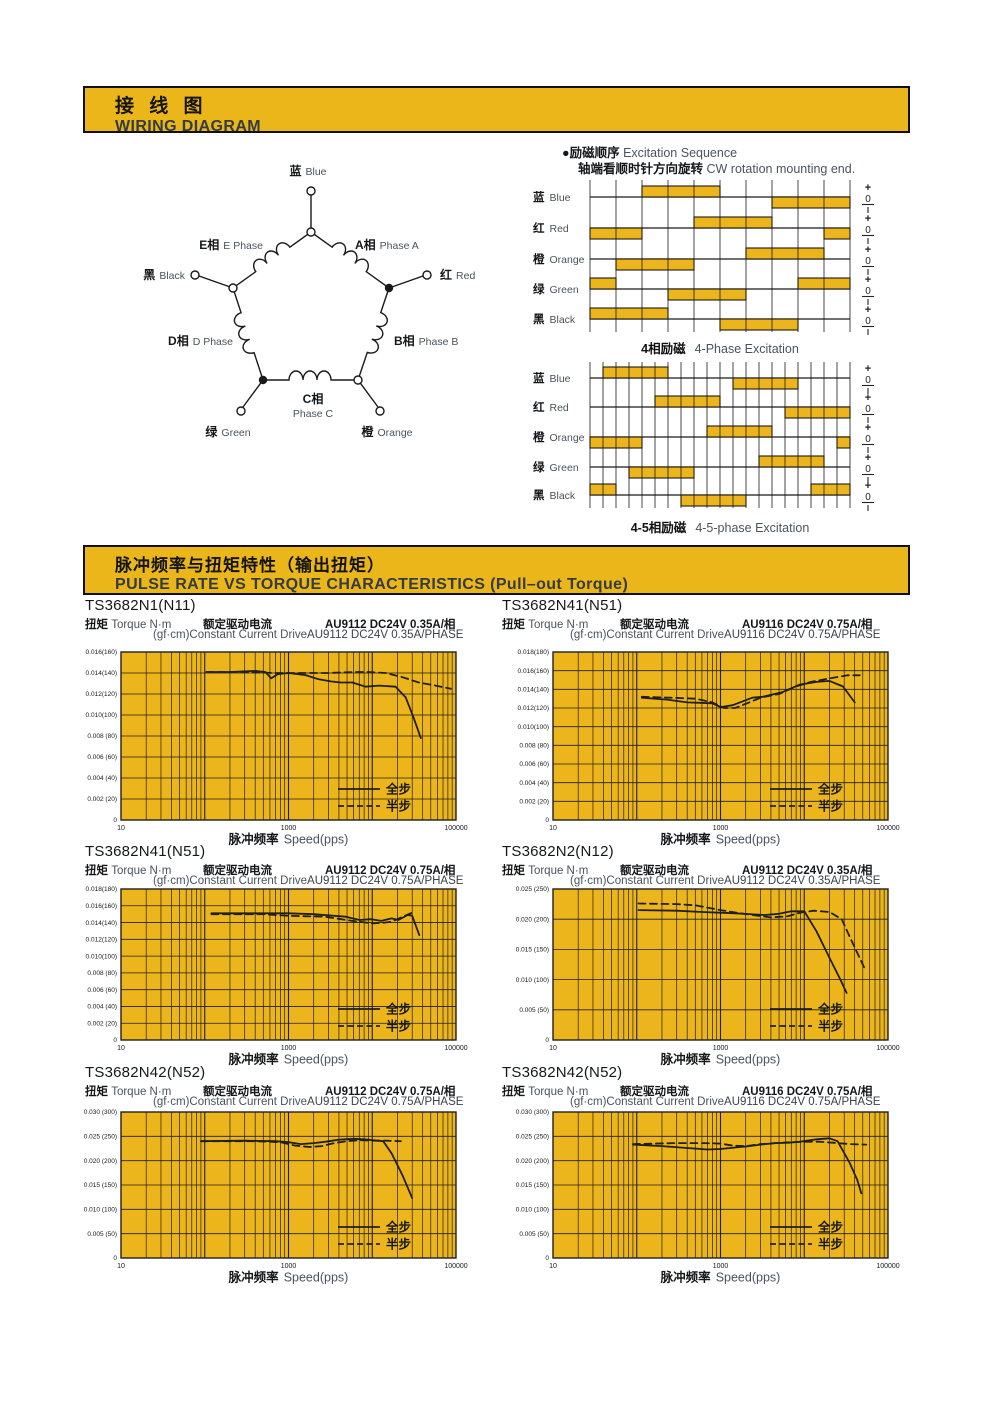  What do you see at coordinates (742, 951) in the screenshot?
I see `curve-full-step` at bounding box center [742, 951].